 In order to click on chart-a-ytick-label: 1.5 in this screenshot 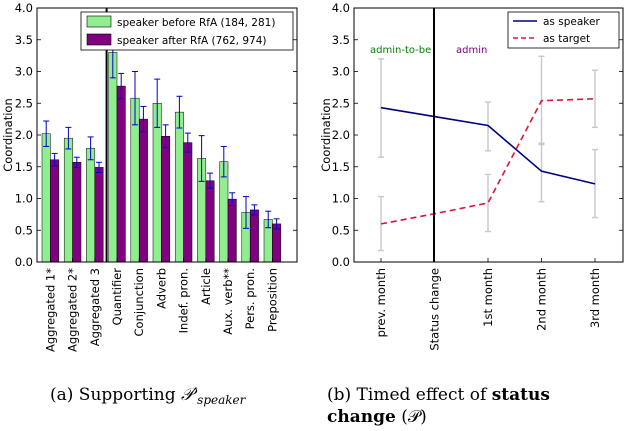, I will do `click(24, 167)`.